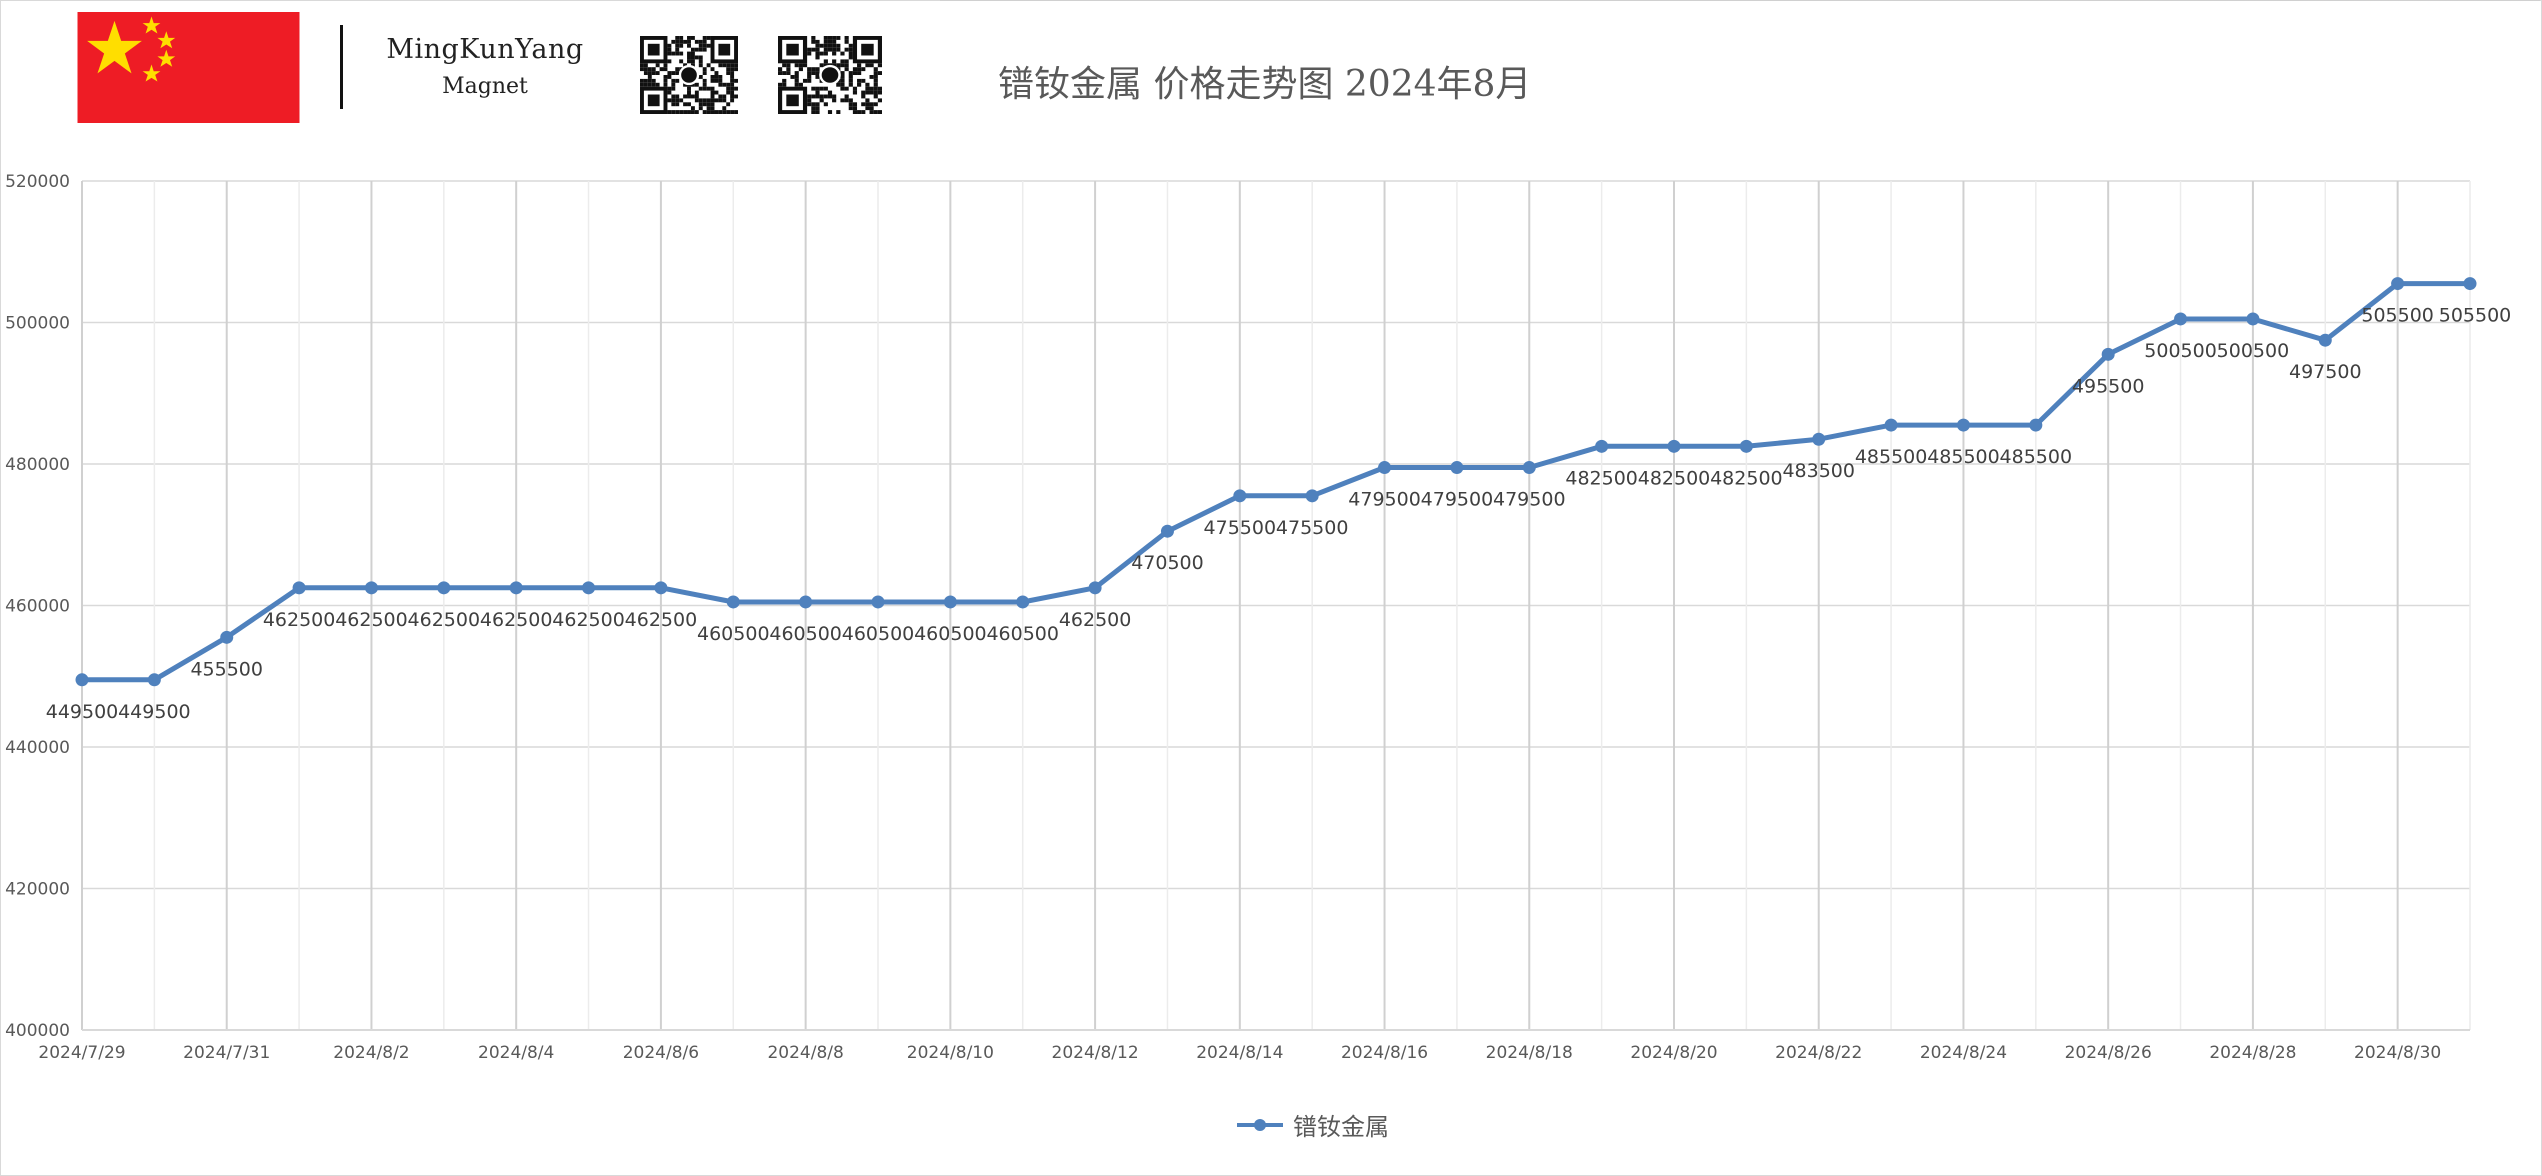 The image size is (2542, 1176). Describe the element at coordinates (37, 1031) in the screenshot. I see `y-tick-label: 400000` at that location.